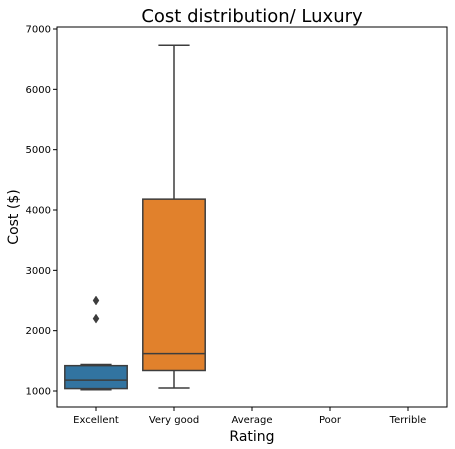 This screenshot has height=449, width=455. I want to click on y-tick-label: 5000, so click(38, 150).